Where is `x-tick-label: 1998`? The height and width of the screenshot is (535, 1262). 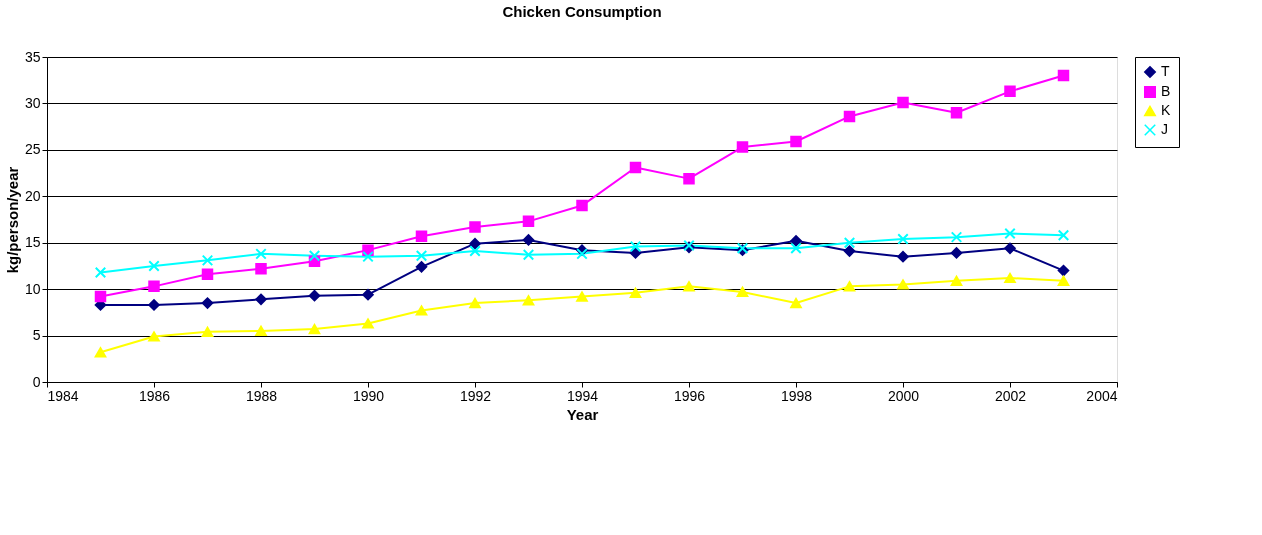
x-tick-label: 1998 is located at coordinates (796, 395).